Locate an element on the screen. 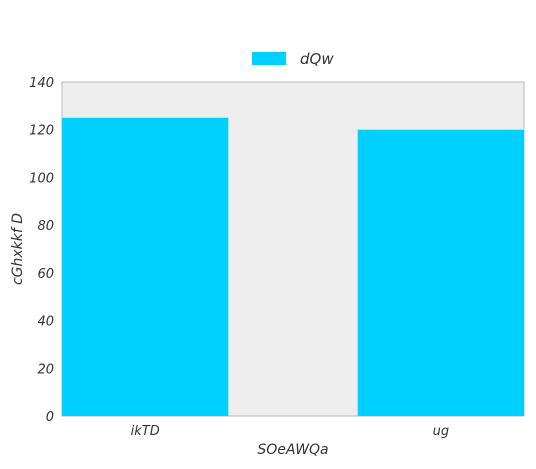 The height and width of the screenshot is (469, 536). legend-label: dQw is located at coordinates (317, 59).